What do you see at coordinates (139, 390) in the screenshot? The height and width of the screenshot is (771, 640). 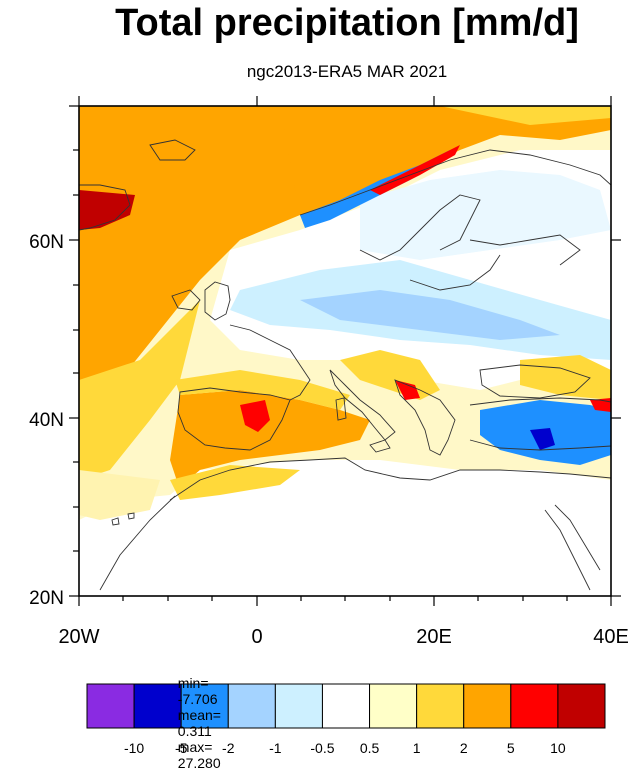 I see `precip-atlantic-yellow` at bounding box center [139, 390].